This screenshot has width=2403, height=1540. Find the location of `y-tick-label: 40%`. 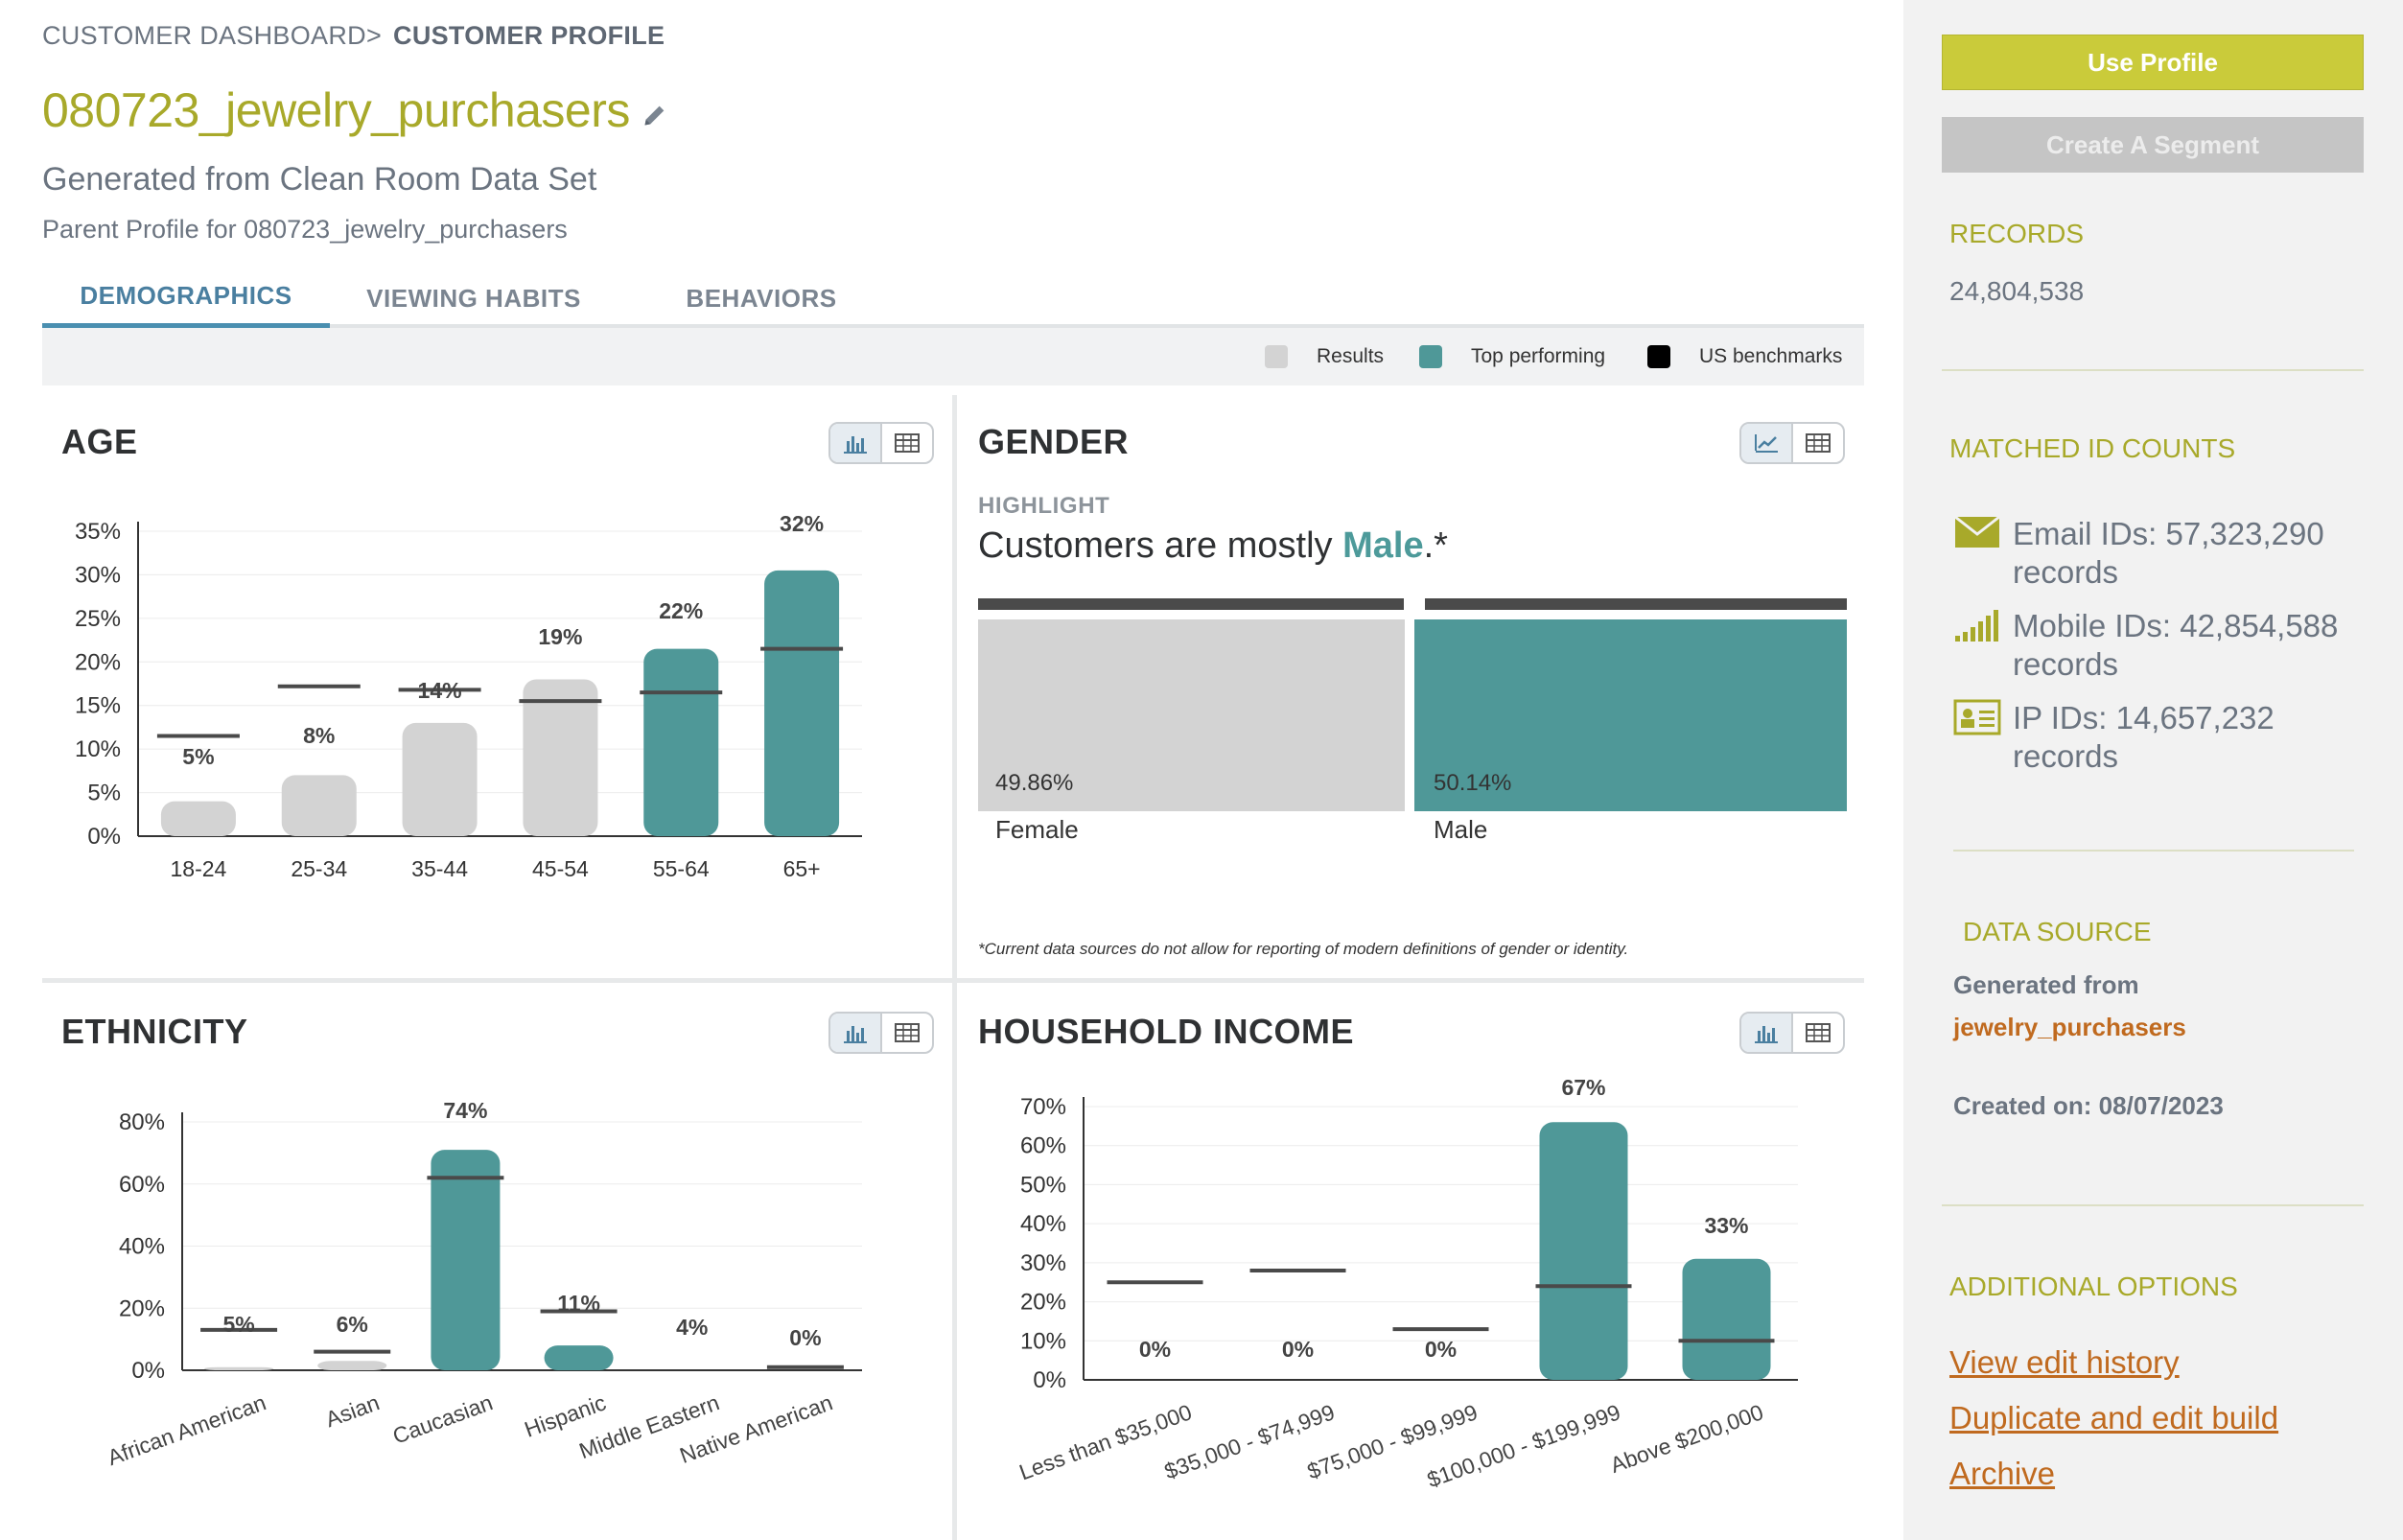

y-tick-label: 40% is located at coordinates (1043, 1224).